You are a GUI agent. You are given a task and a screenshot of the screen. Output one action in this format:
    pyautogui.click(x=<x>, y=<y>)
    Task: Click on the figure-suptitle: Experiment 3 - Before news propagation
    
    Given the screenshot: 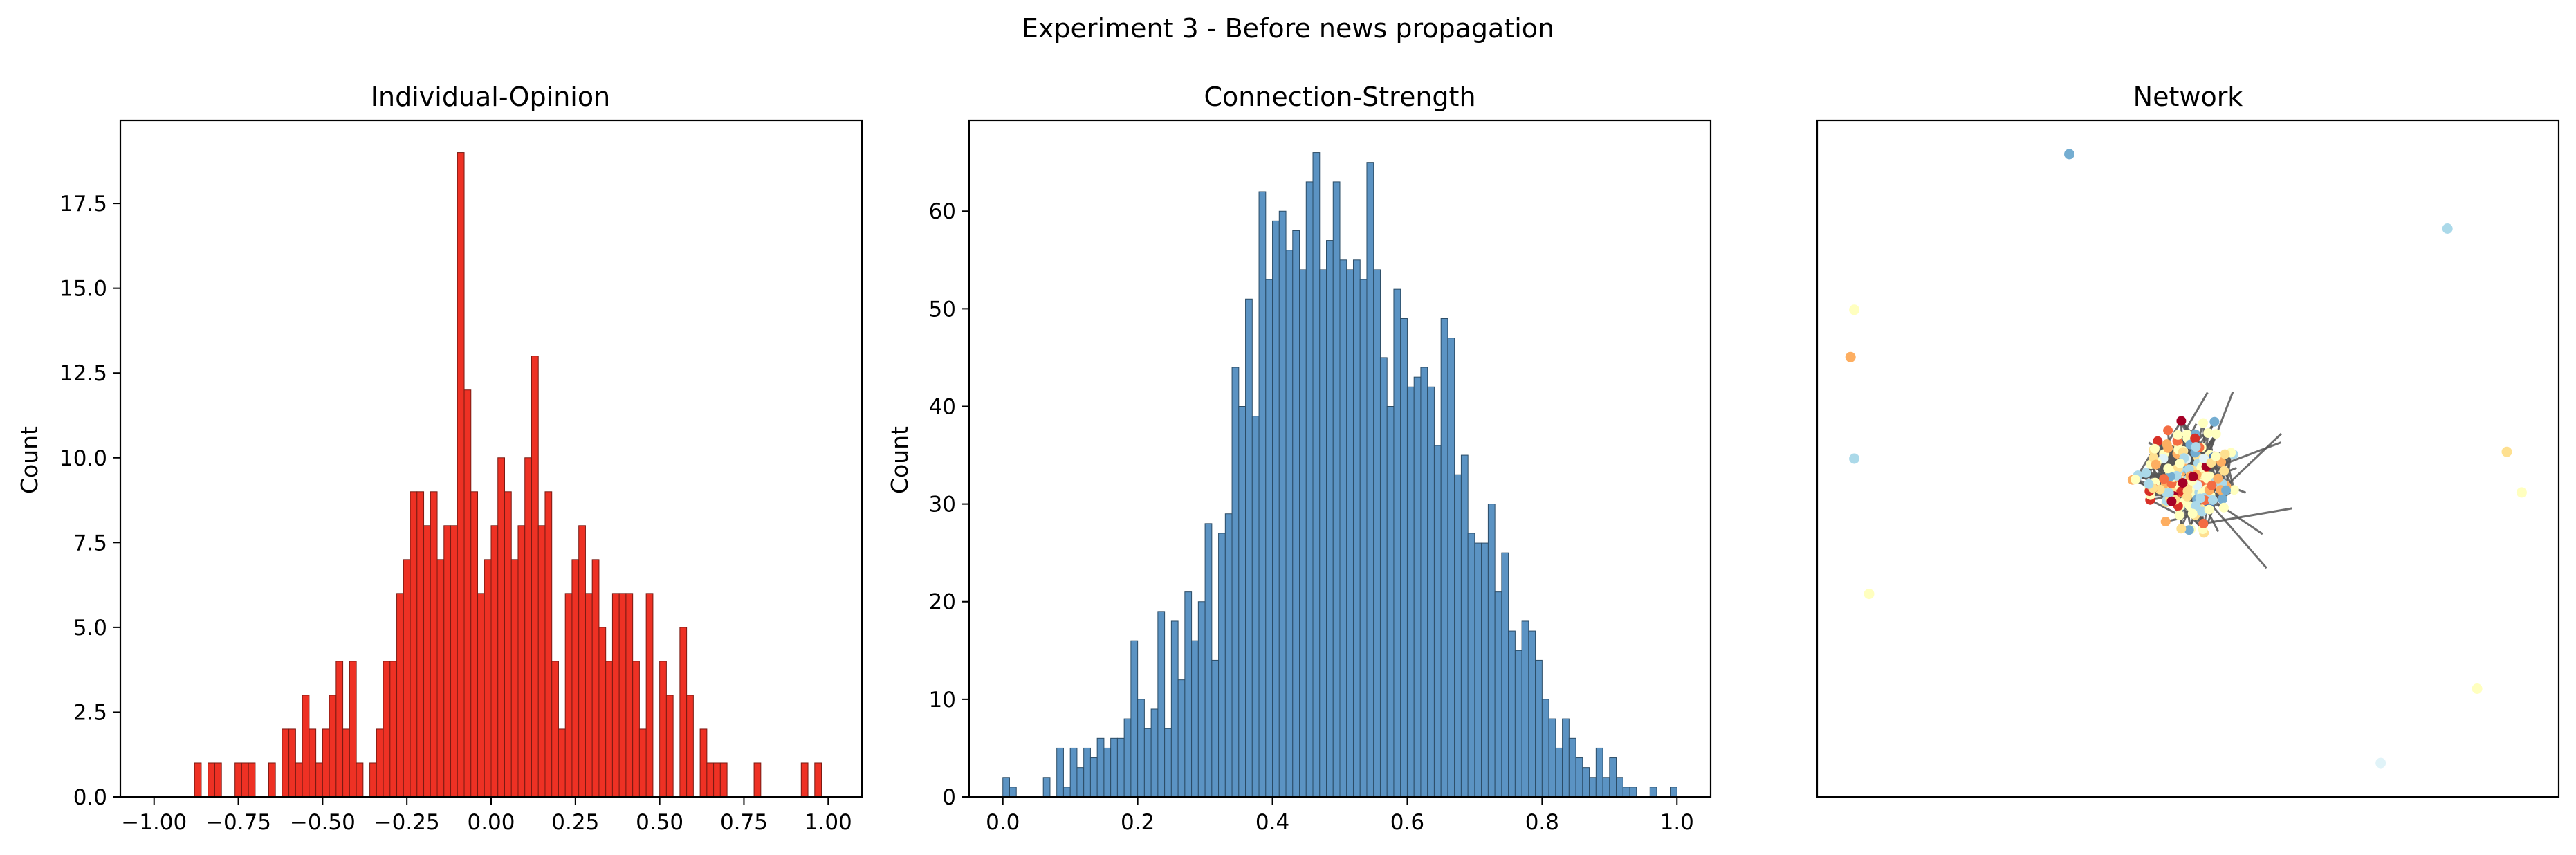 What is the action you would take?
    pyautogui.click(x=1288, y=29)
    